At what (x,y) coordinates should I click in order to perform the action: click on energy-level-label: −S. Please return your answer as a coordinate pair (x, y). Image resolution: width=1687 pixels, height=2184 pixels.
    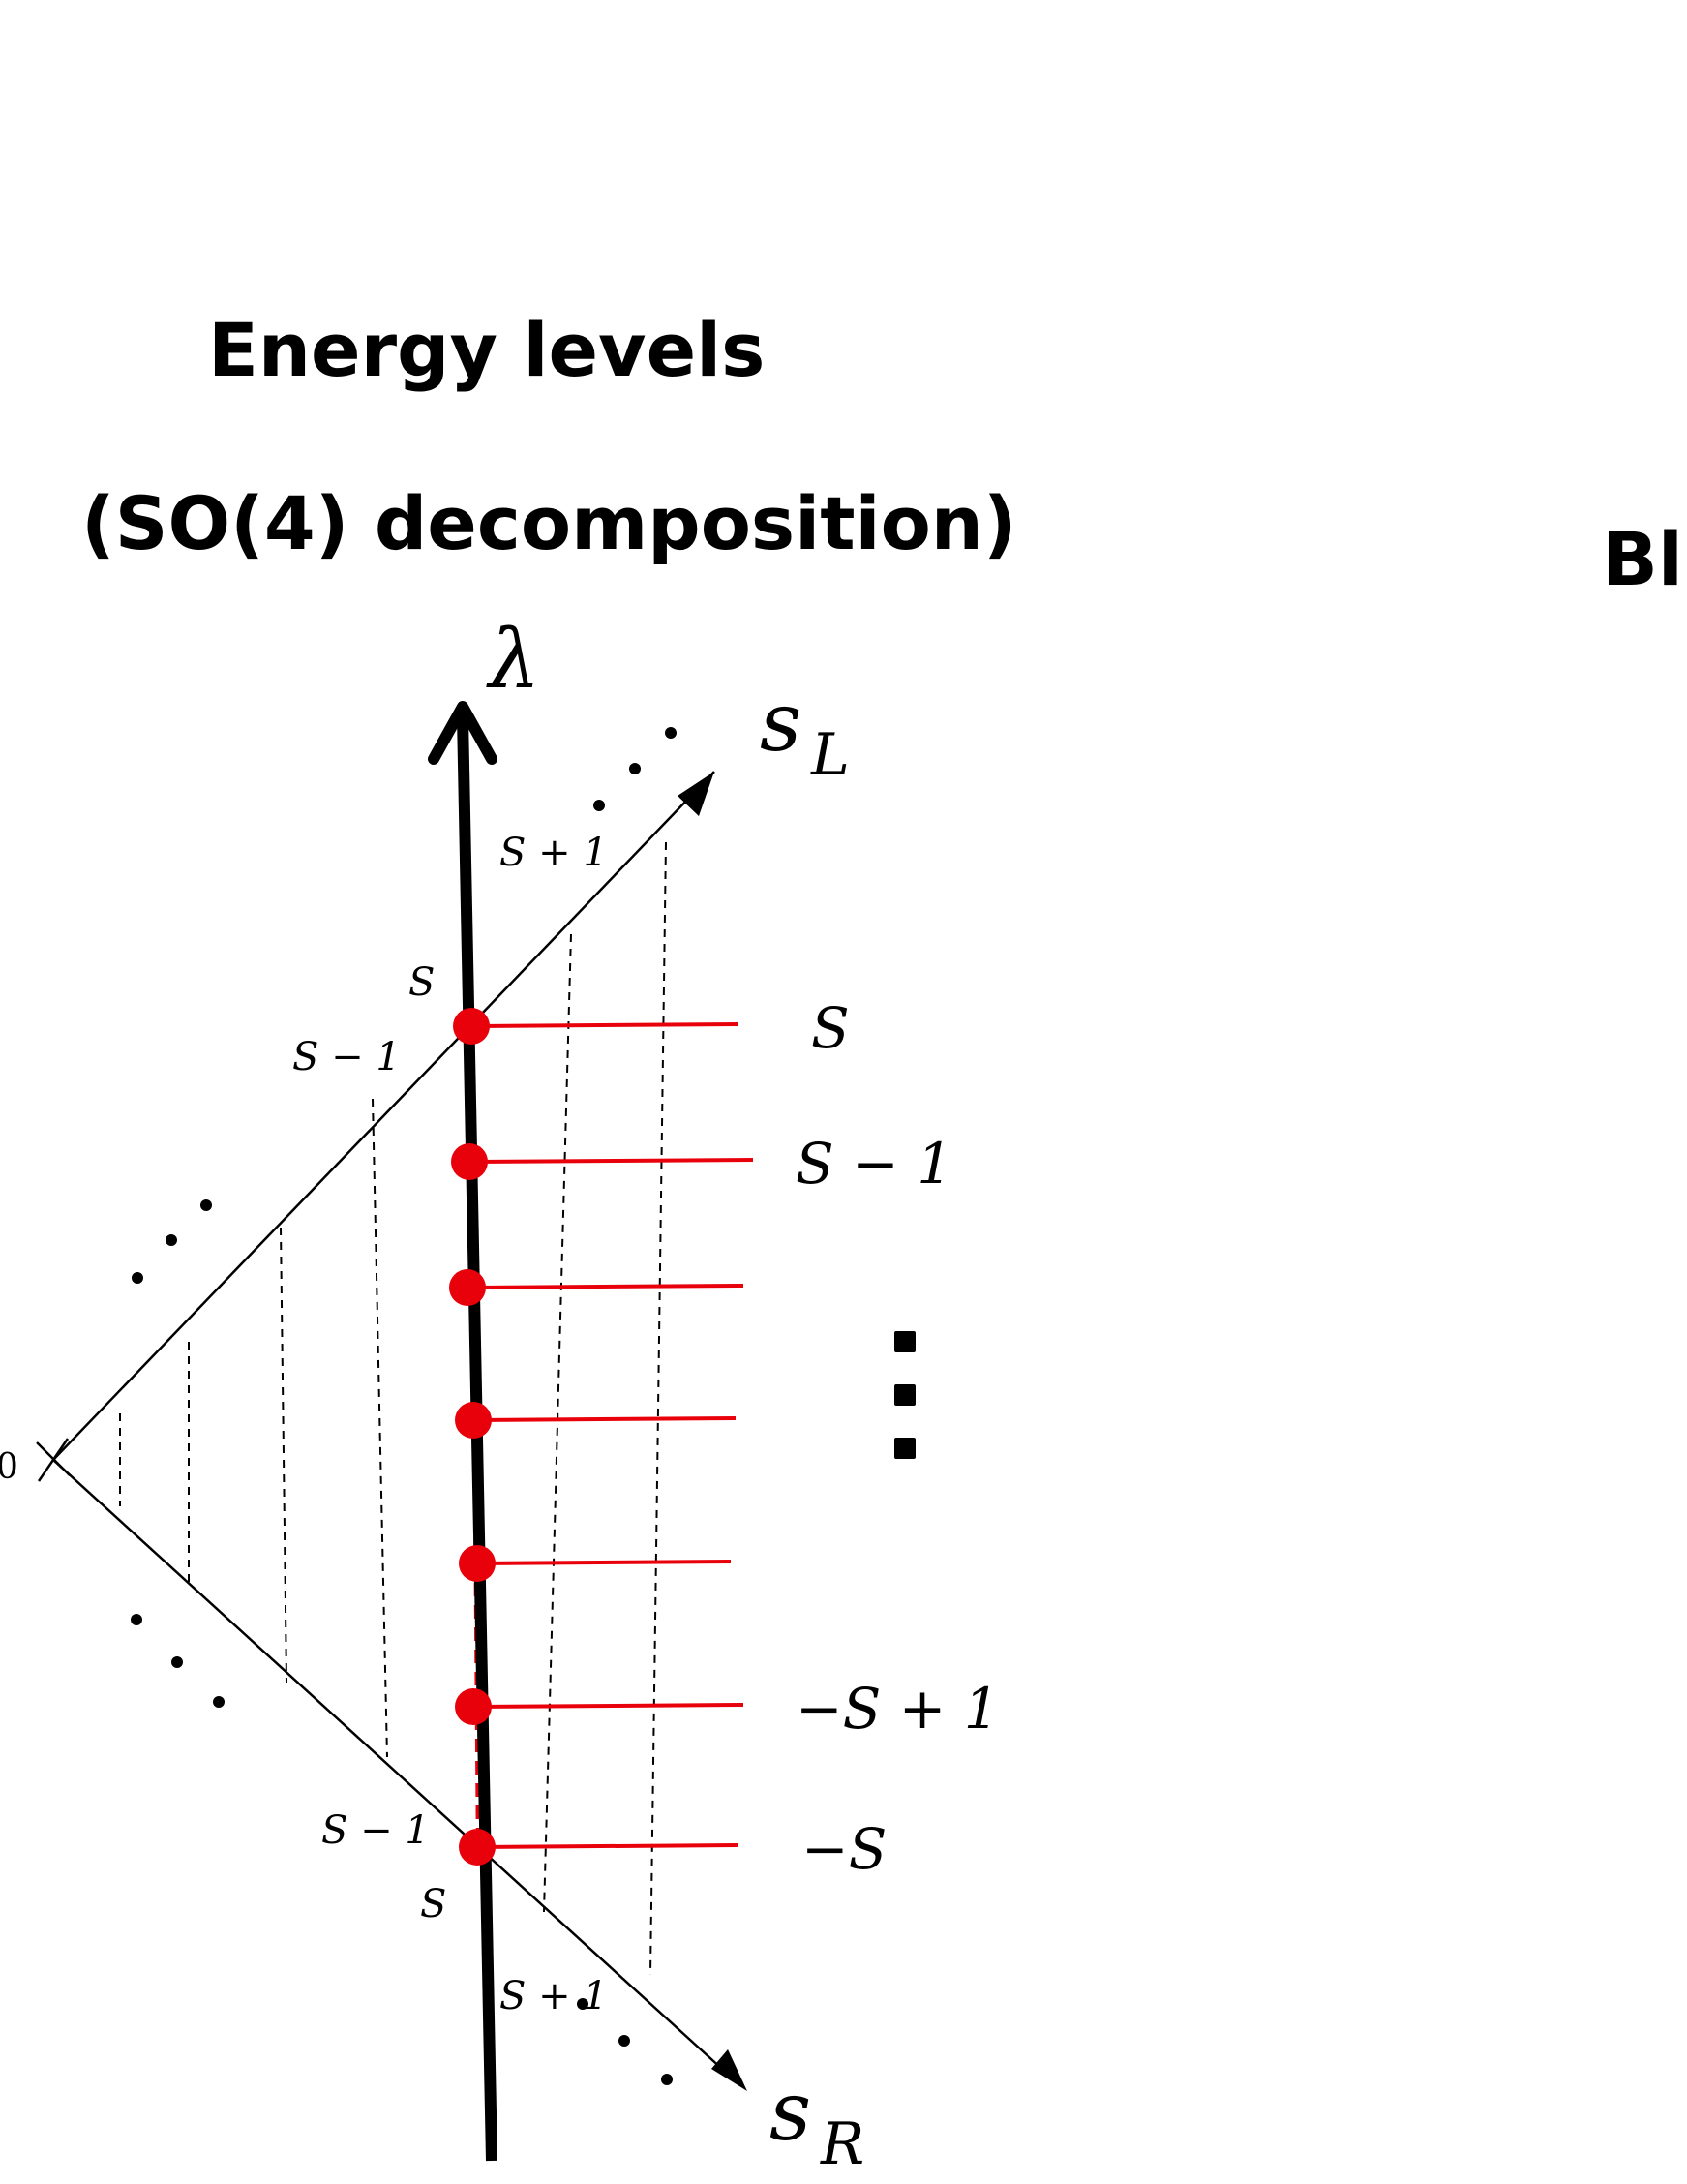
    Looking at the image, I should click on (844, 1849).